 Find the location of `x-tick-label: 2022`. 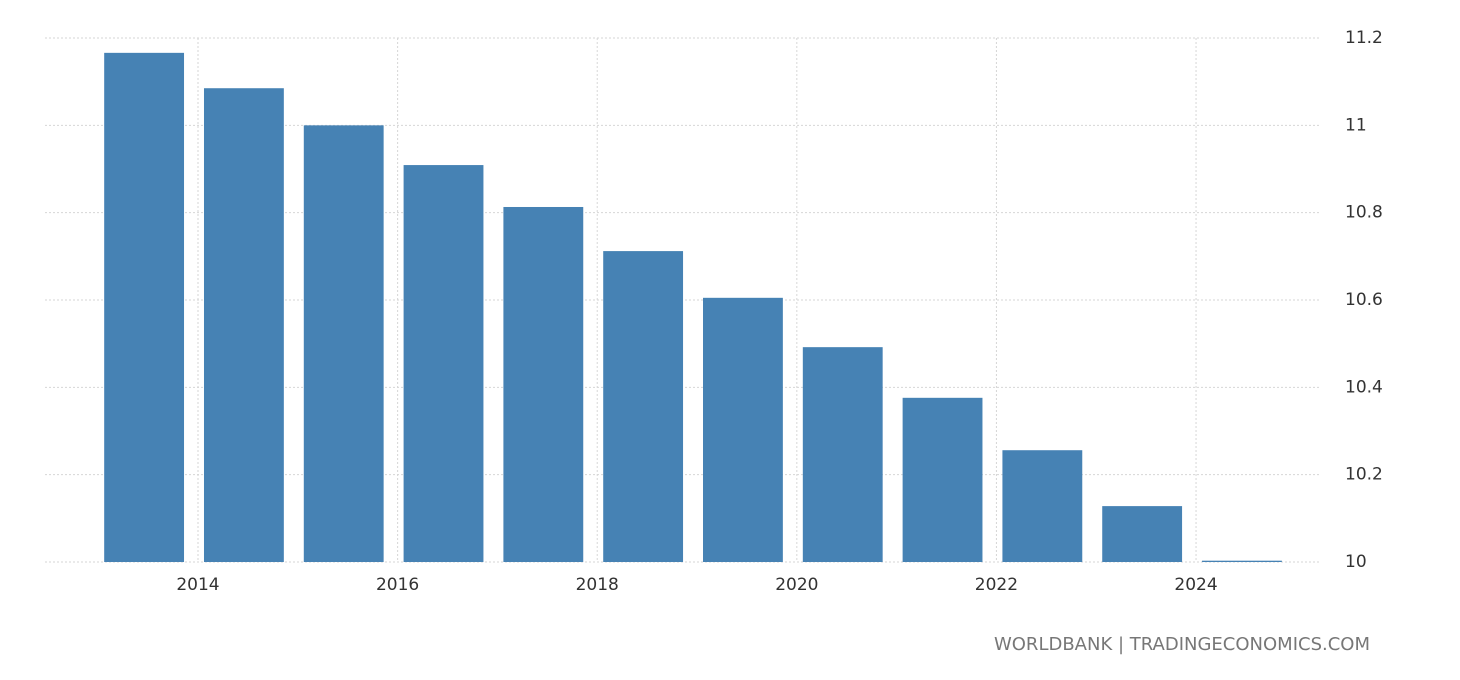

x-tick-label: 2022 is located at coordinates (996, 585).